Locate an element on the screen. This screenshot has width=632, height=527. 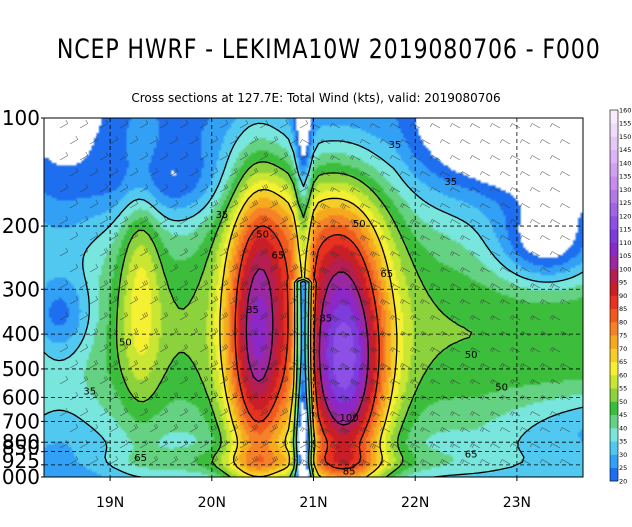
colorbar-label: 155 is located at coordinates (625, 124).